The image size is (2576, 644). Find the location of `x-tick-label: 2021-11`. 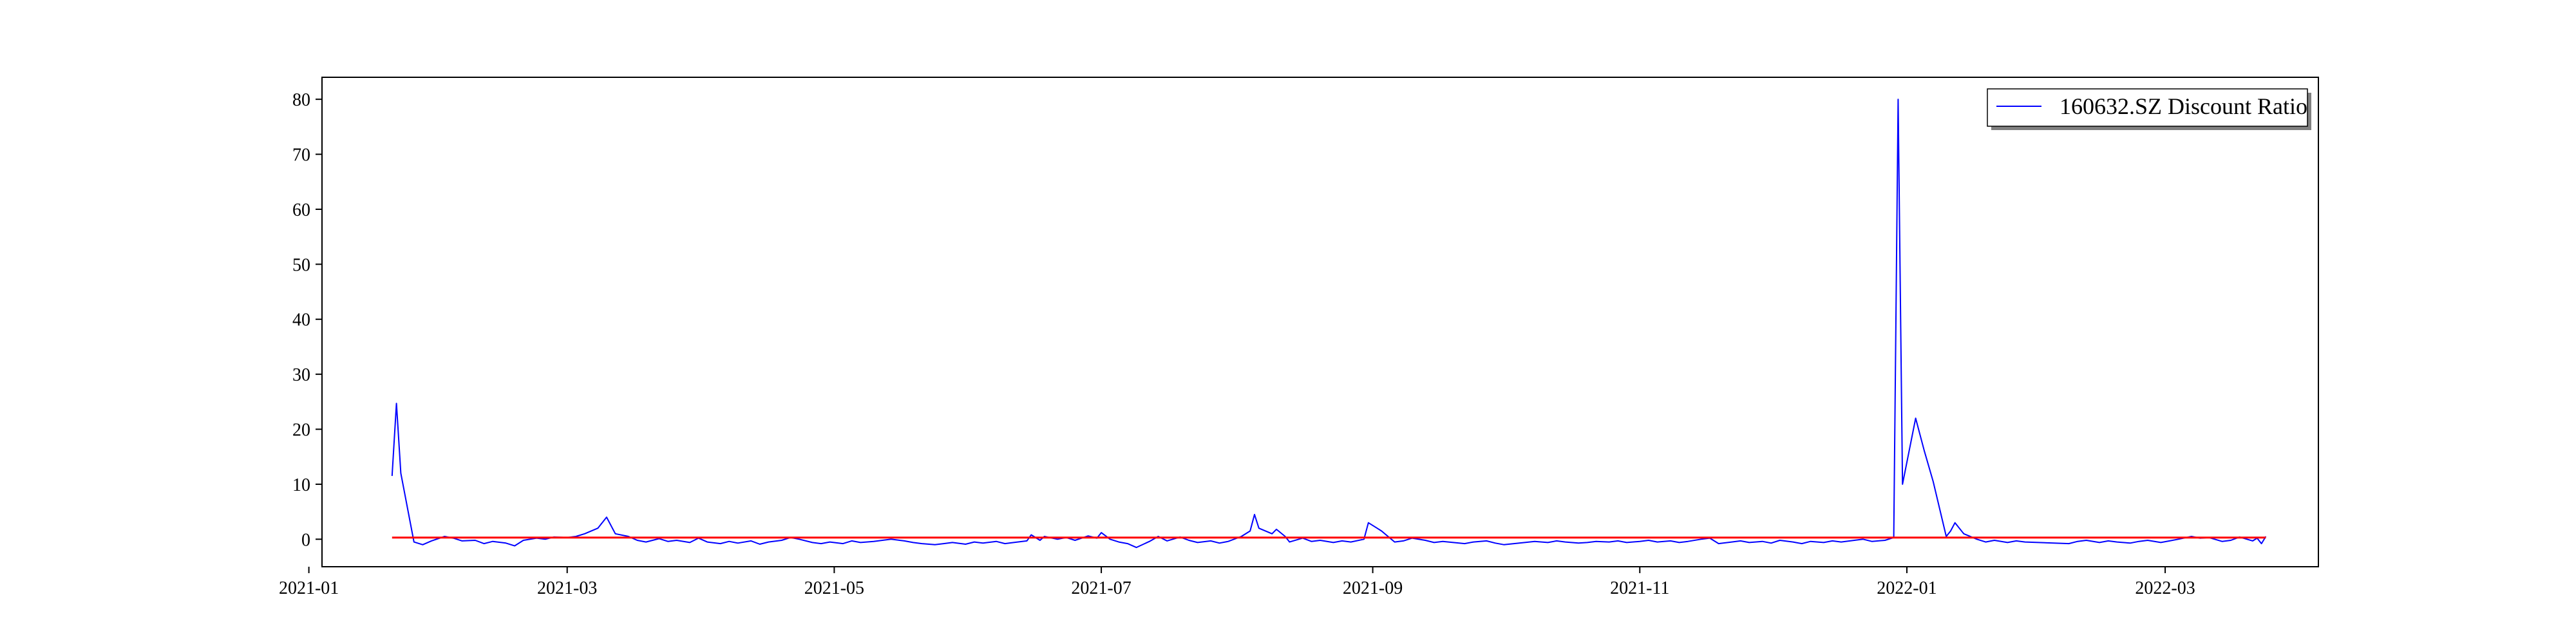

x-tick-label: 2021-11 is located at coordinates (1640, 588).